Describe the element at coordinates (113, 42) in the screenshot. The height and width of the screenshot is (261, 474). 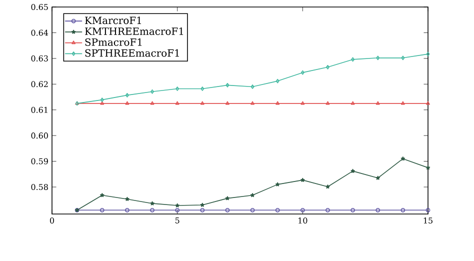
I see `legend-label: SPmacroF1` at that location.